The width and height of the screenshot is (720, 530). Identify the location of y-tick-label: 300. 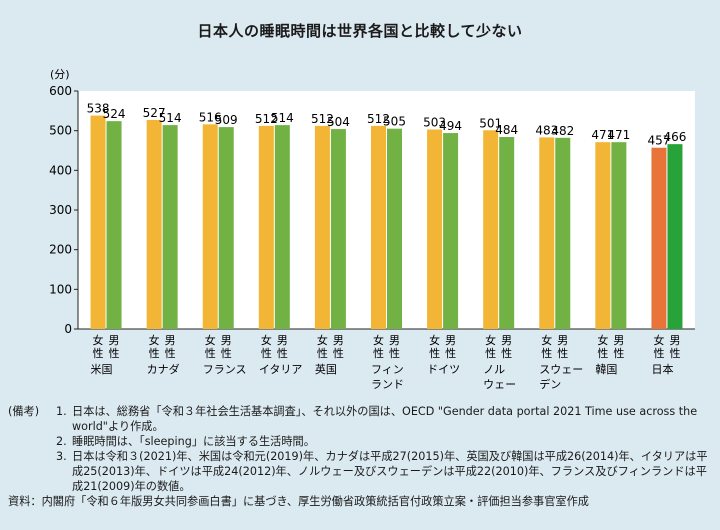
(60, 210).